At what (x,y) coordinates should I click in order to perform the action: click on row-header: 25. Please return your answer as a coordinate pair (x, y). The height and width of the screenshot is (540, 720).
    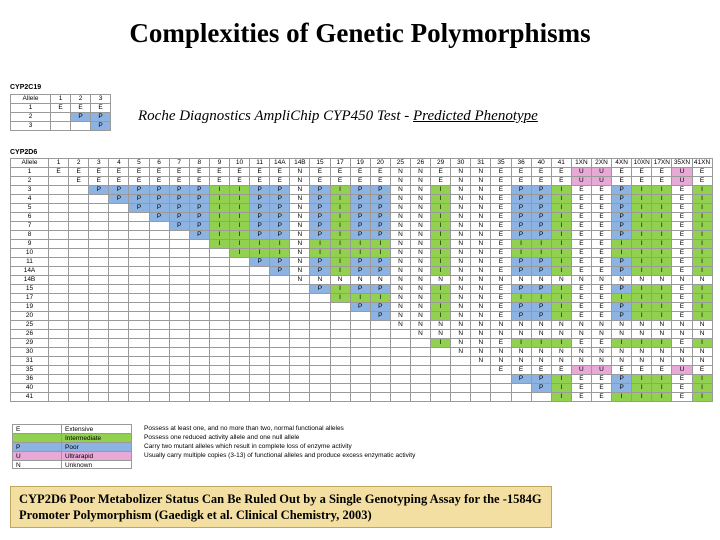
    Looking at the image, I should click on (29, 325).